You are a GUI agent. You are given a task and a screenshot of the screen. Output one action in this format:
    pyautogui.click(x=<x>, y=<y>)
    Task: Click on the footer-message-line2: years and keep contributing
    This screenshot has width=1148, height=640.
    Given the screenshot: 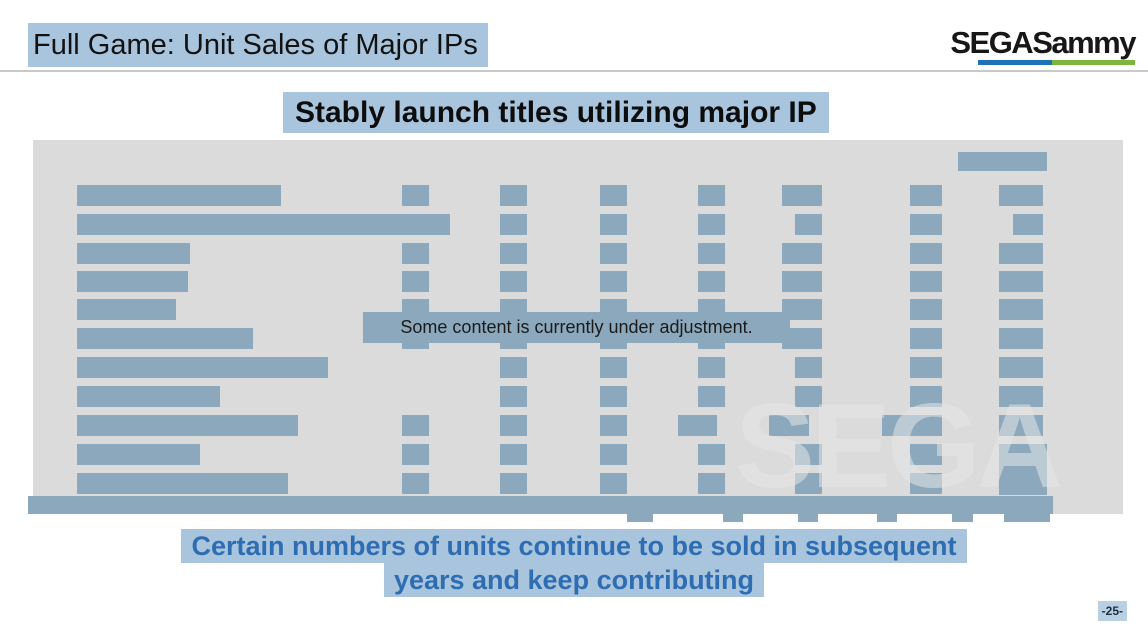 What is the action you would take?
    pyautogui.click(x=574, y=580)
    